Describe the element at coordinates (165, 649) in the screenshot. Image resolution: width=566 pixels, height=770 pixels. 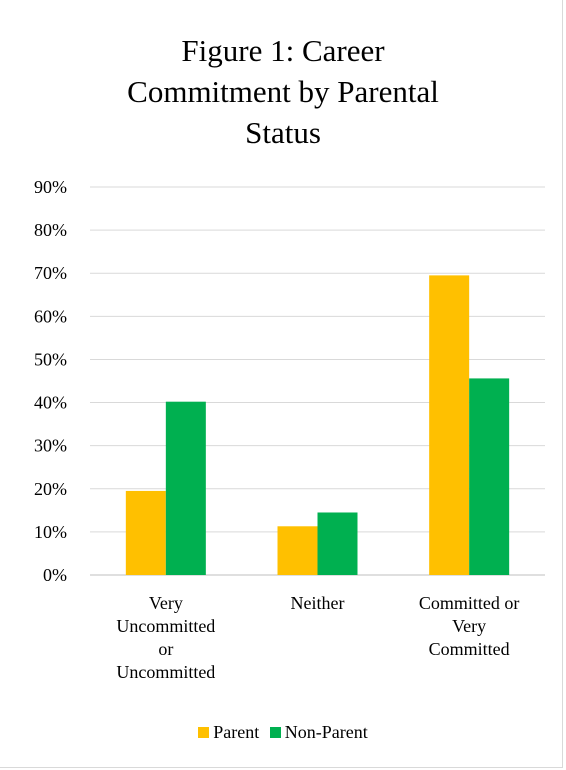
I see `x-category-label: or` at that location.